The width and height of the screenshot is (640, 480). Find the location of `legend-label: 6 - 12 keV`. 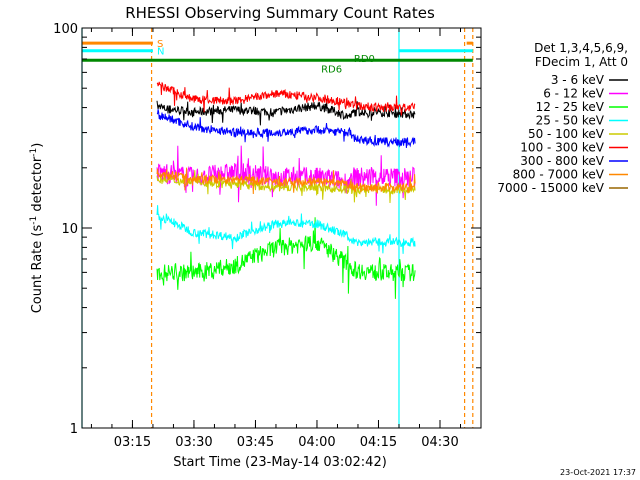

legend-label: 6 - 12 keV is located at coordinates (574, 94).